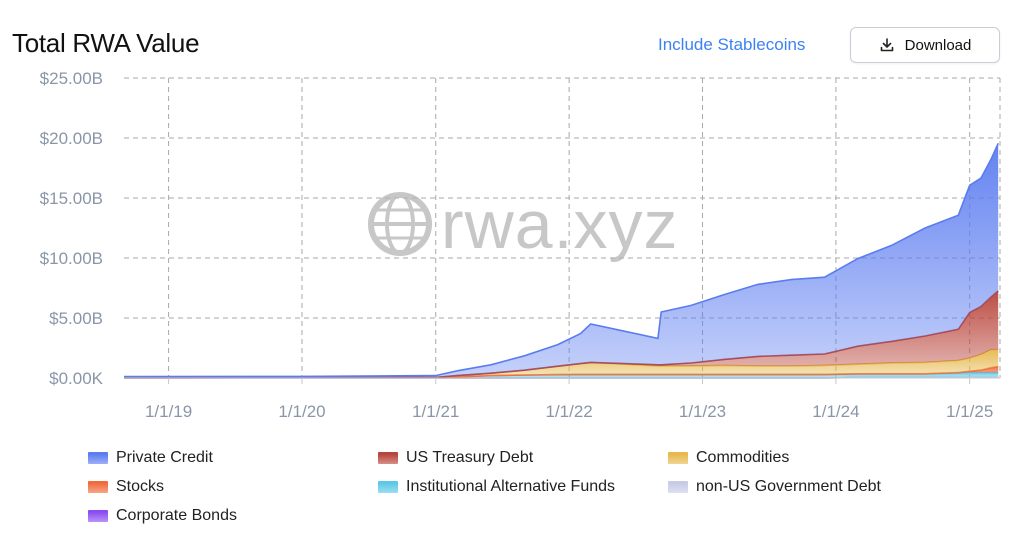 Image resolution: width=1024 pixels, height=548 pixels. I want to click on legend-item-private-credit: Private Credit, so click(233, 458).